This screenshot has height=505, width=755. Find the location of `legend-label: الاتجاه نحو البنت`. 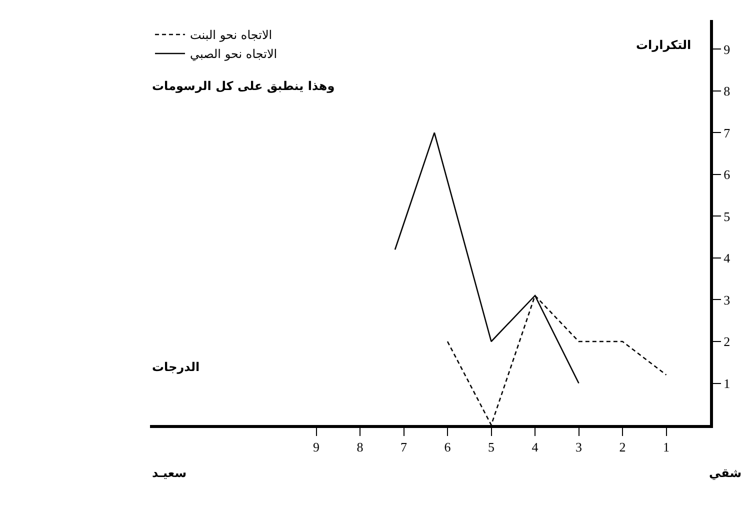

legend-label: الاتجاه نحو البنت is located at coordinates (231, 35).